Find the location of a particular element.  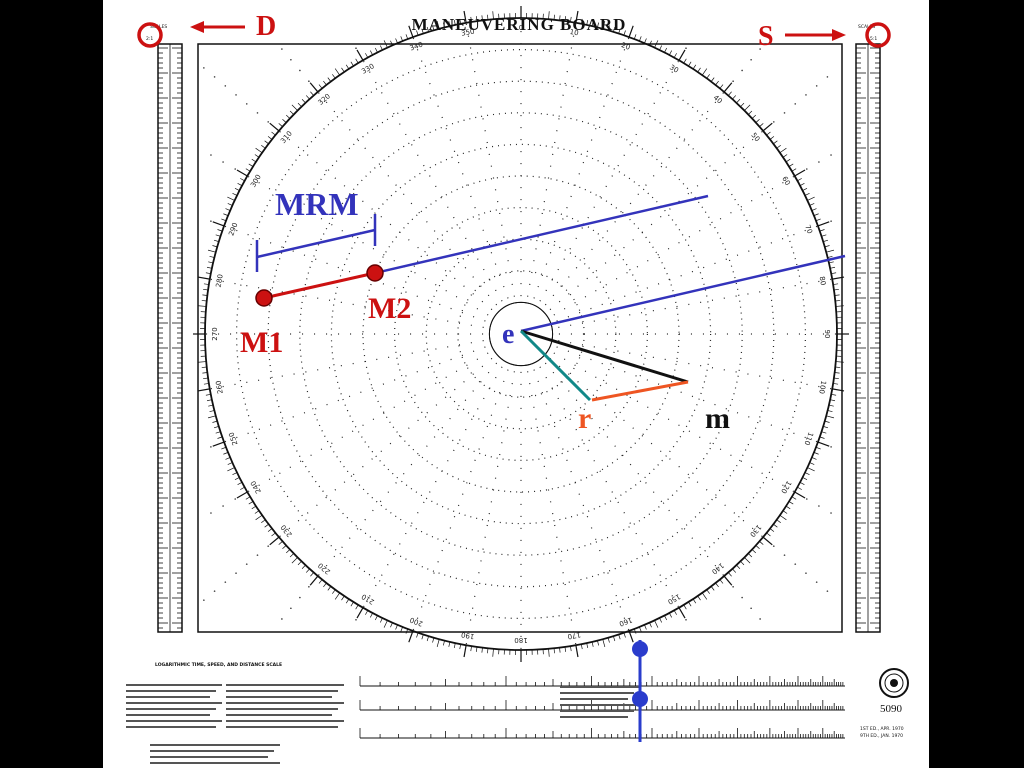

r-label: r is located at coordinates (584, 418).